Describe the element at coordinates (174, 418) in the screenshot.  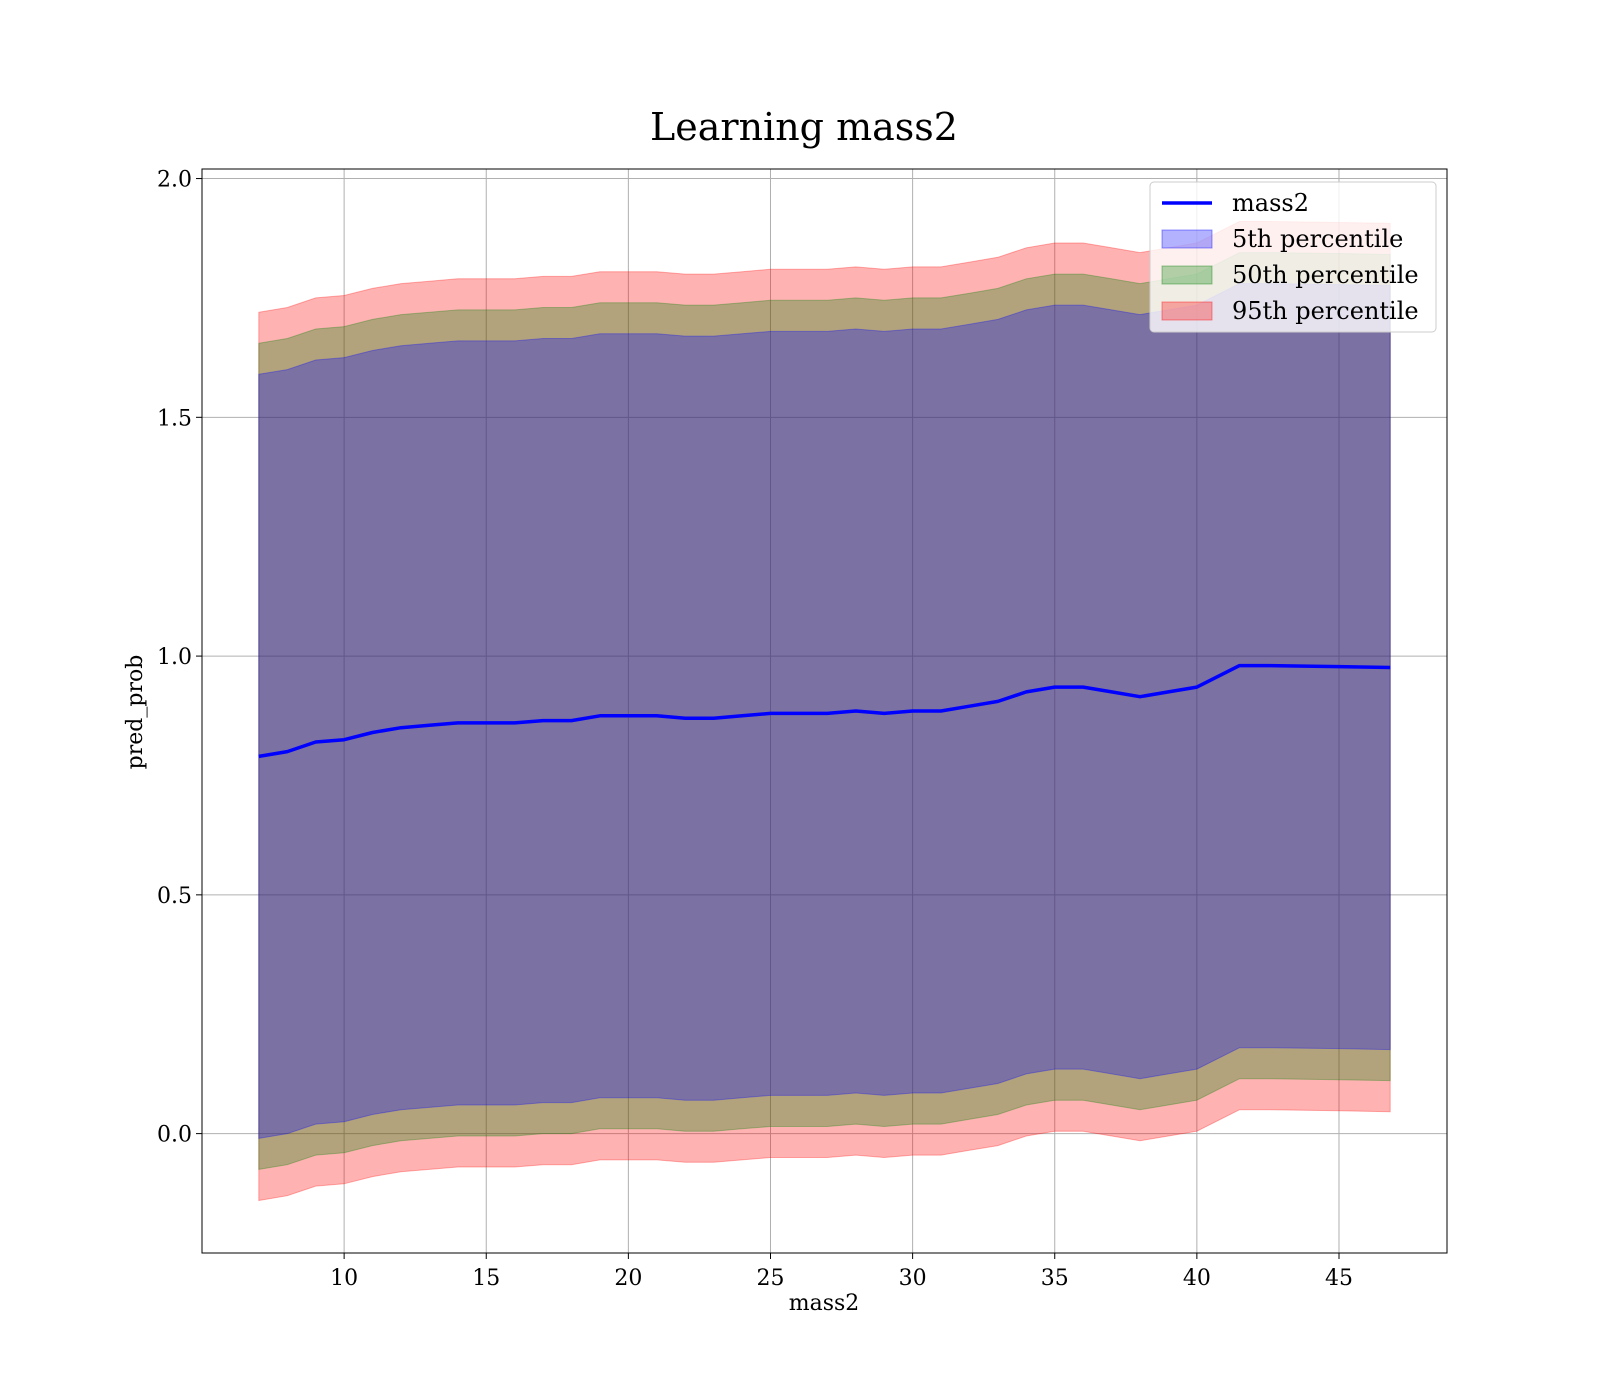
I see `y-tick-label: 1.5` at that location.